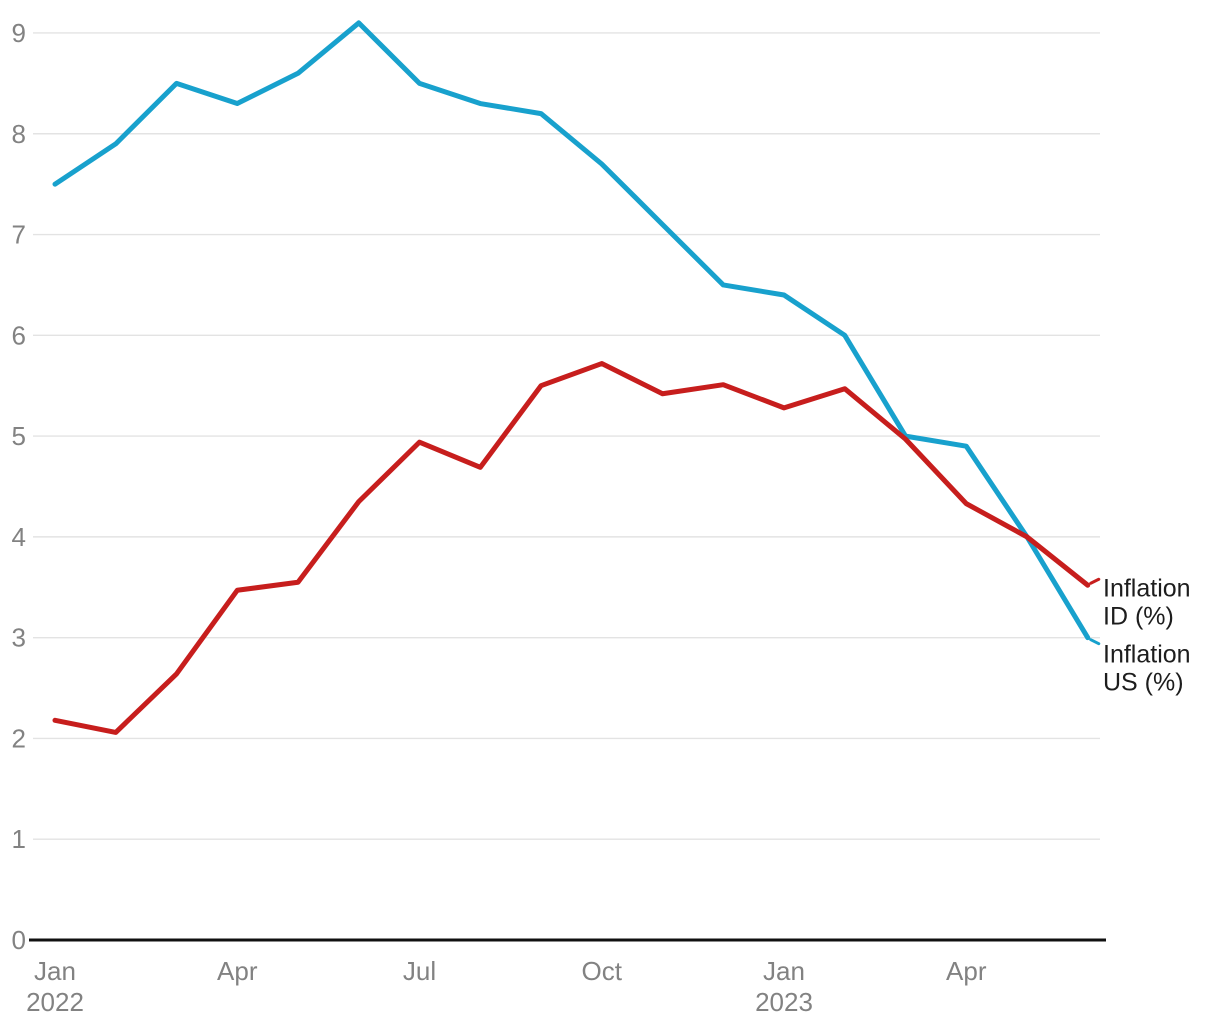  What do you see at coordinates (19, 33) in the screenshot?
I see `y-axis-tick-label: 9` at bounding box center [19, 33].